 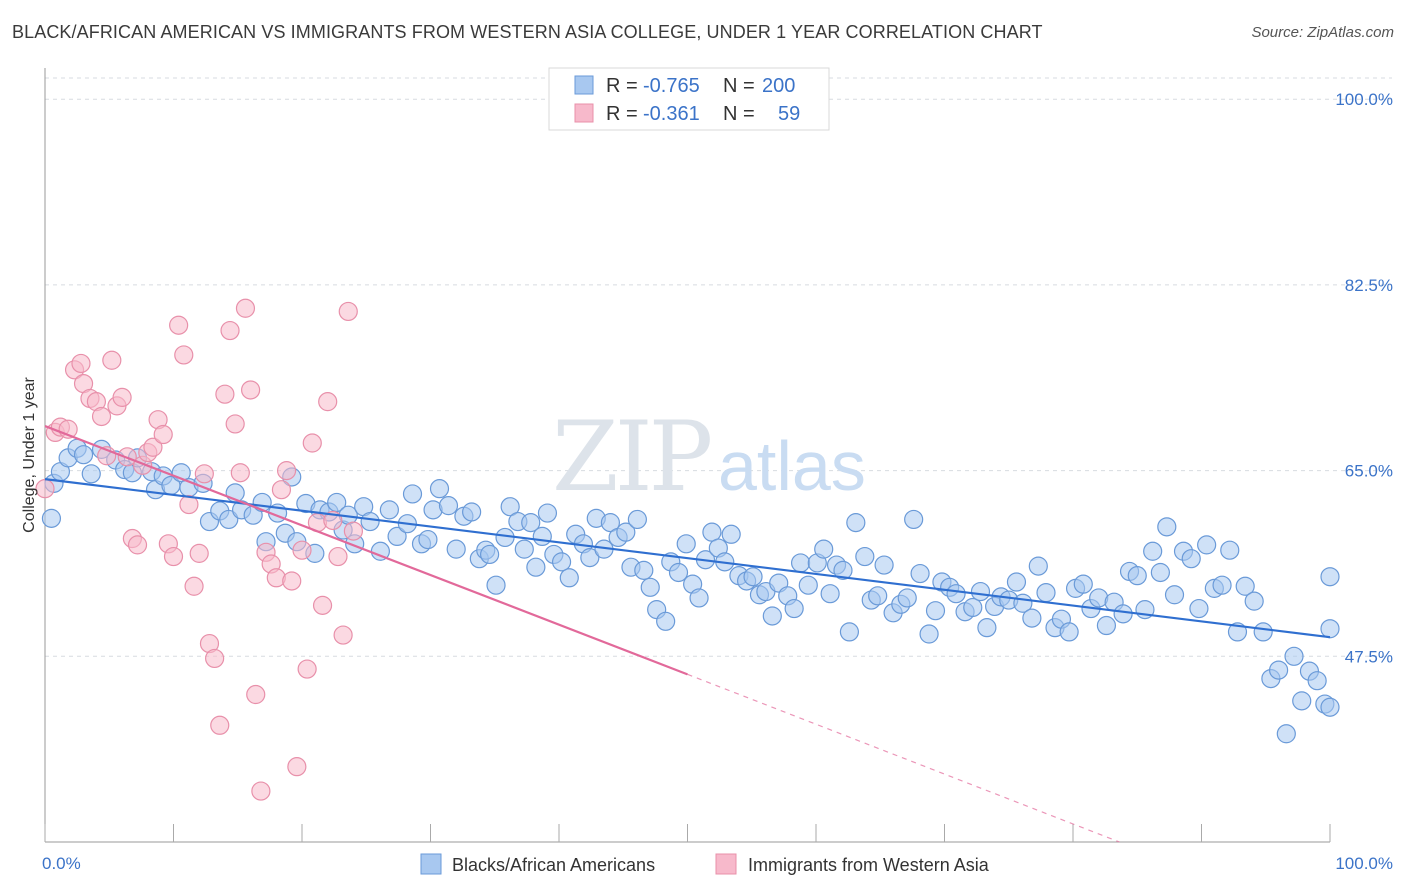 I want to click on pink-trend-extension, so click(x=903, y=758).